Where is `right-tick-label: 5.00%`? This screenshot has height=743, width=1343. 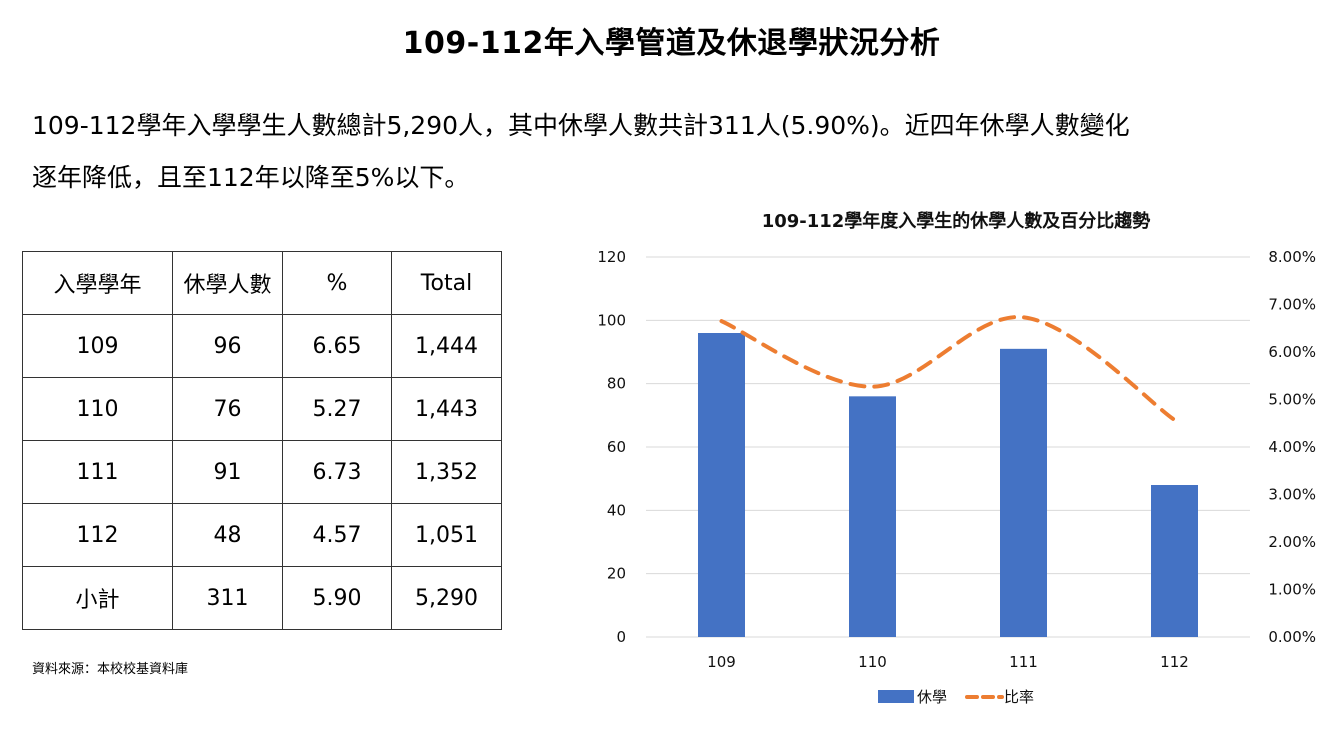 right-tick-label: 5.00% is located at coordinates (1292, 400).